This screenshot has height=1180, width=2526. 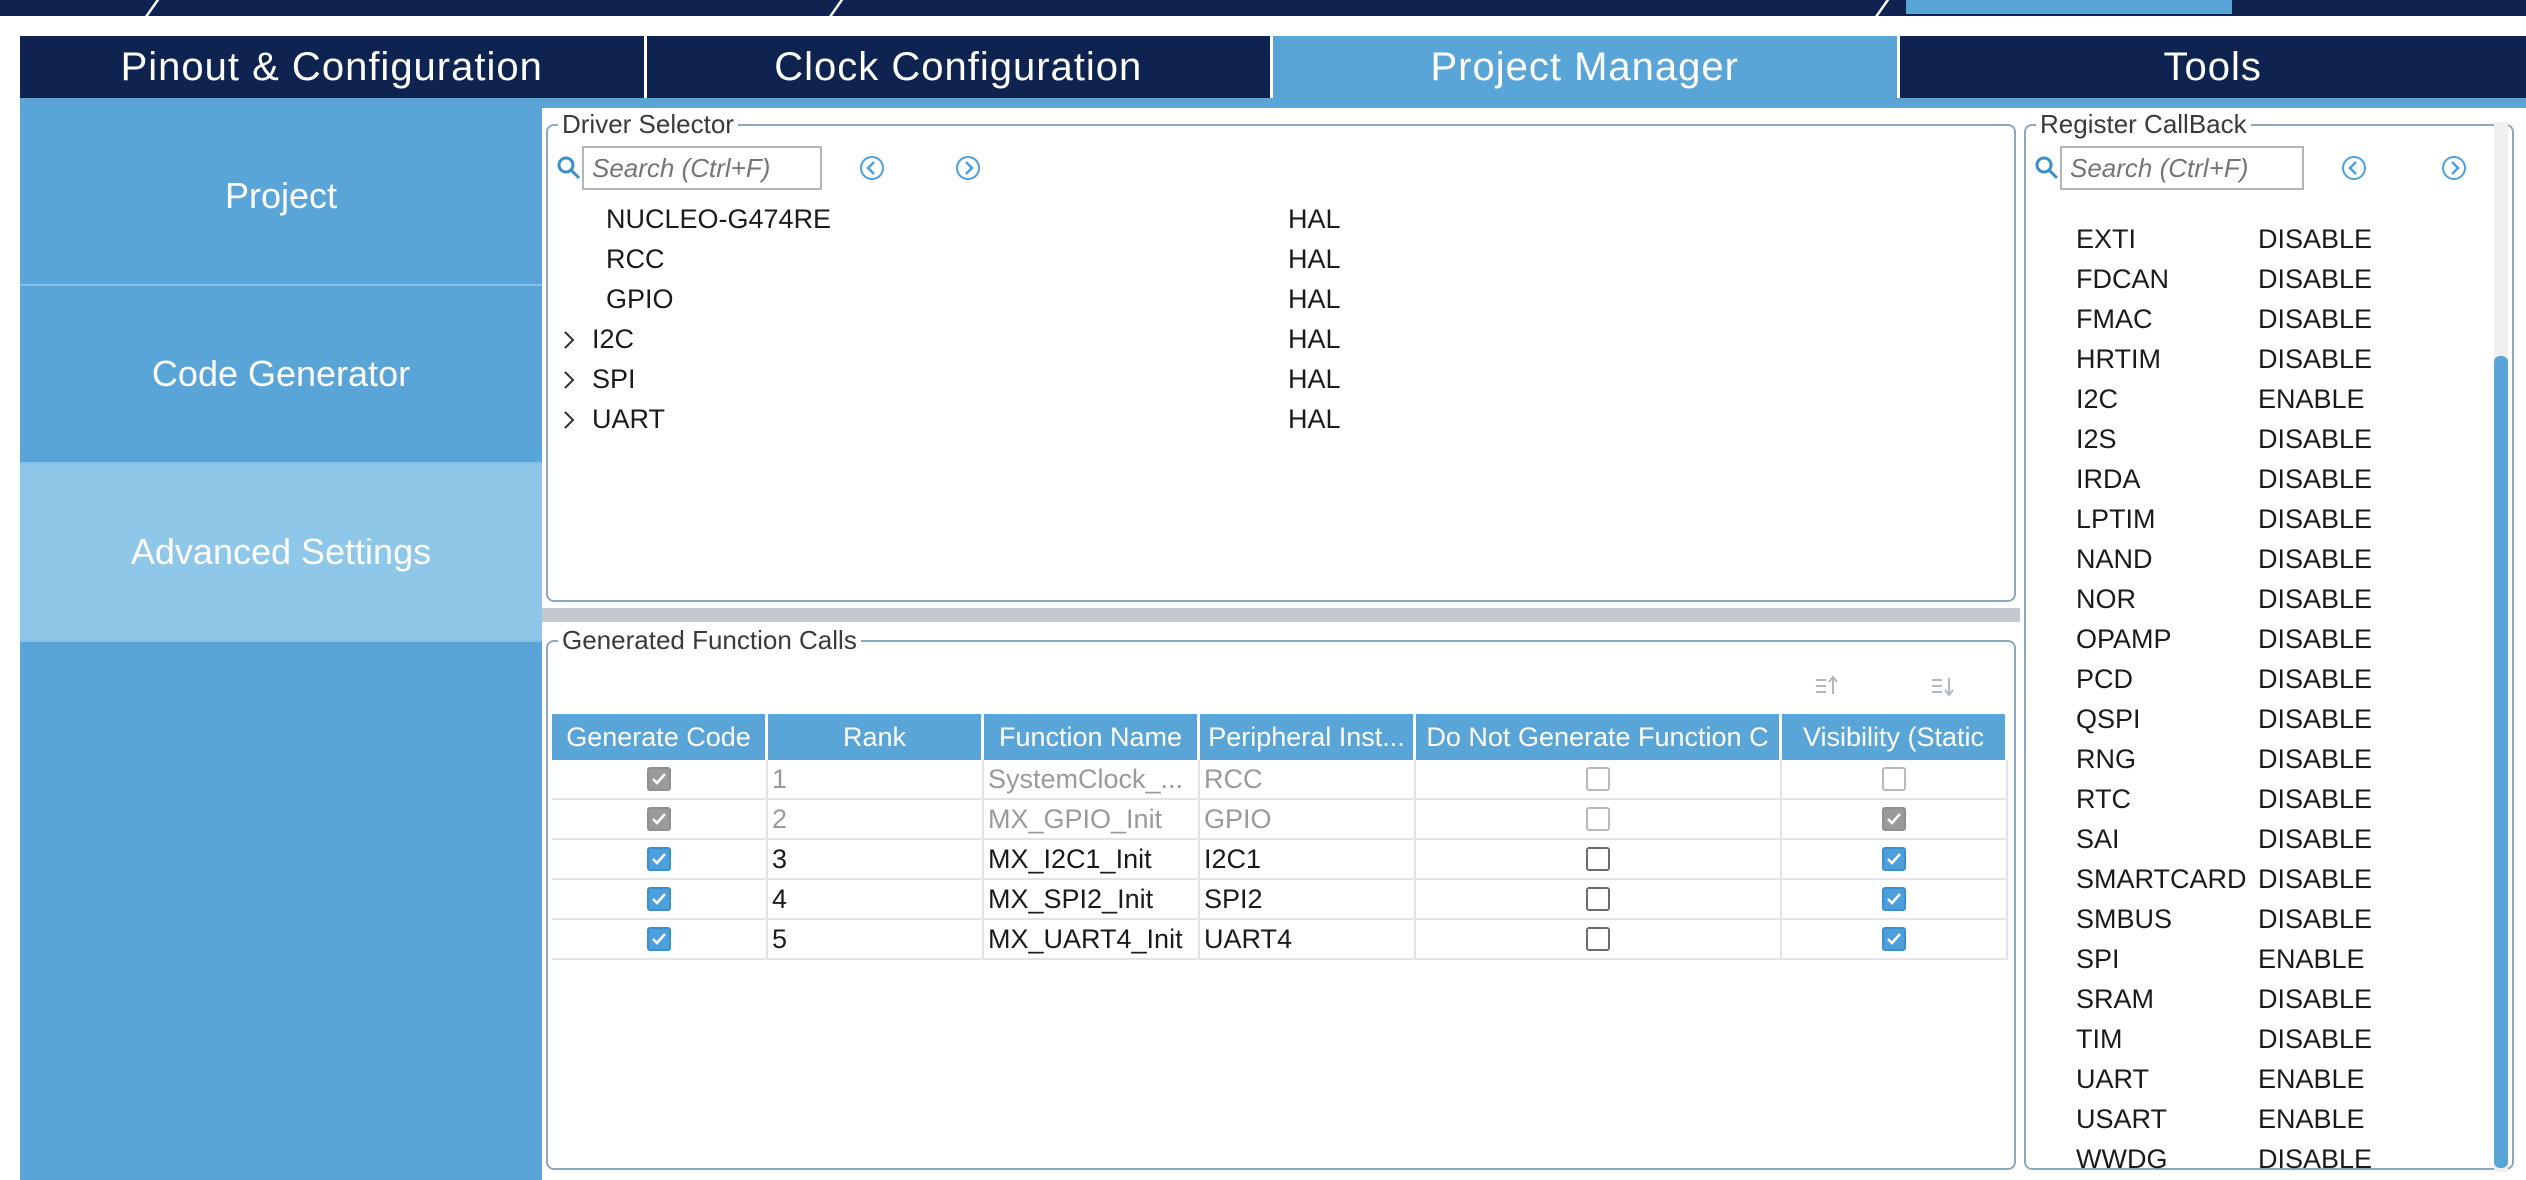 I want to click on callback-row: OPAMP DISABLE, so click(x=2256, y=638).